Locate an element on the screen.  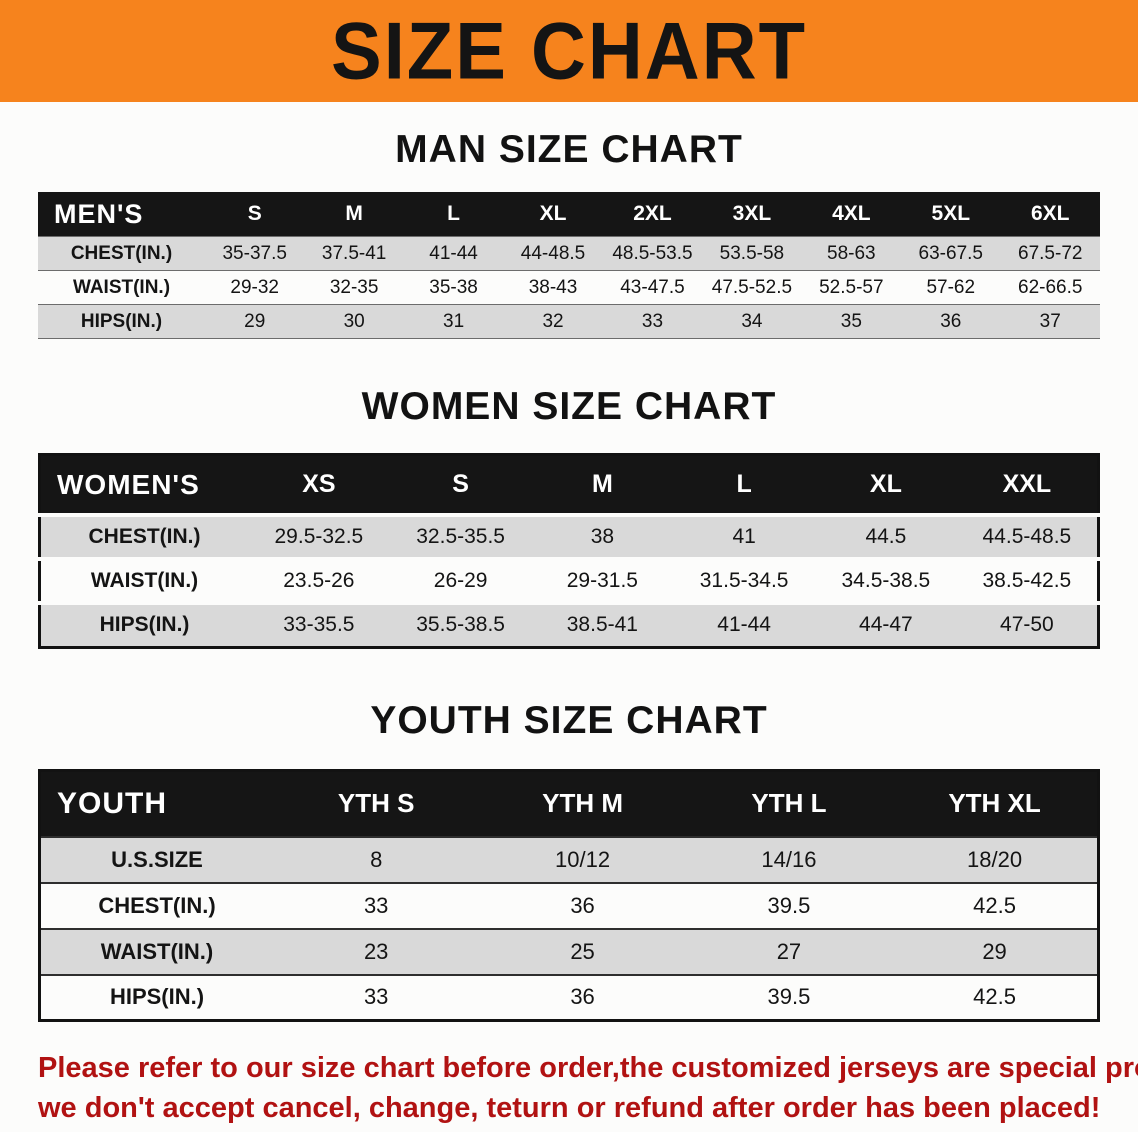
size-column-header: XS is located at coordinates (319, 484).